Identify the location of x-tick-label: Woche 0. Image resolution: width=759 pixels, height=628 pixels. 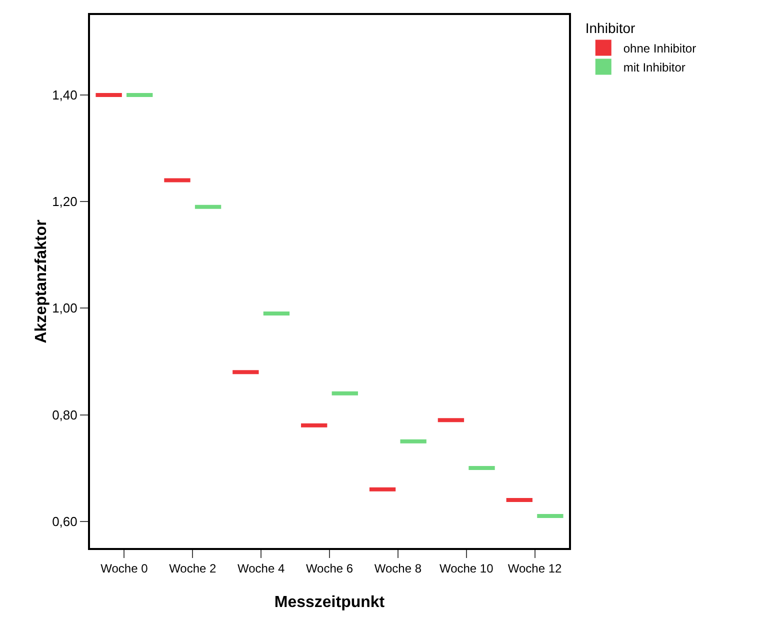
(124, 568).